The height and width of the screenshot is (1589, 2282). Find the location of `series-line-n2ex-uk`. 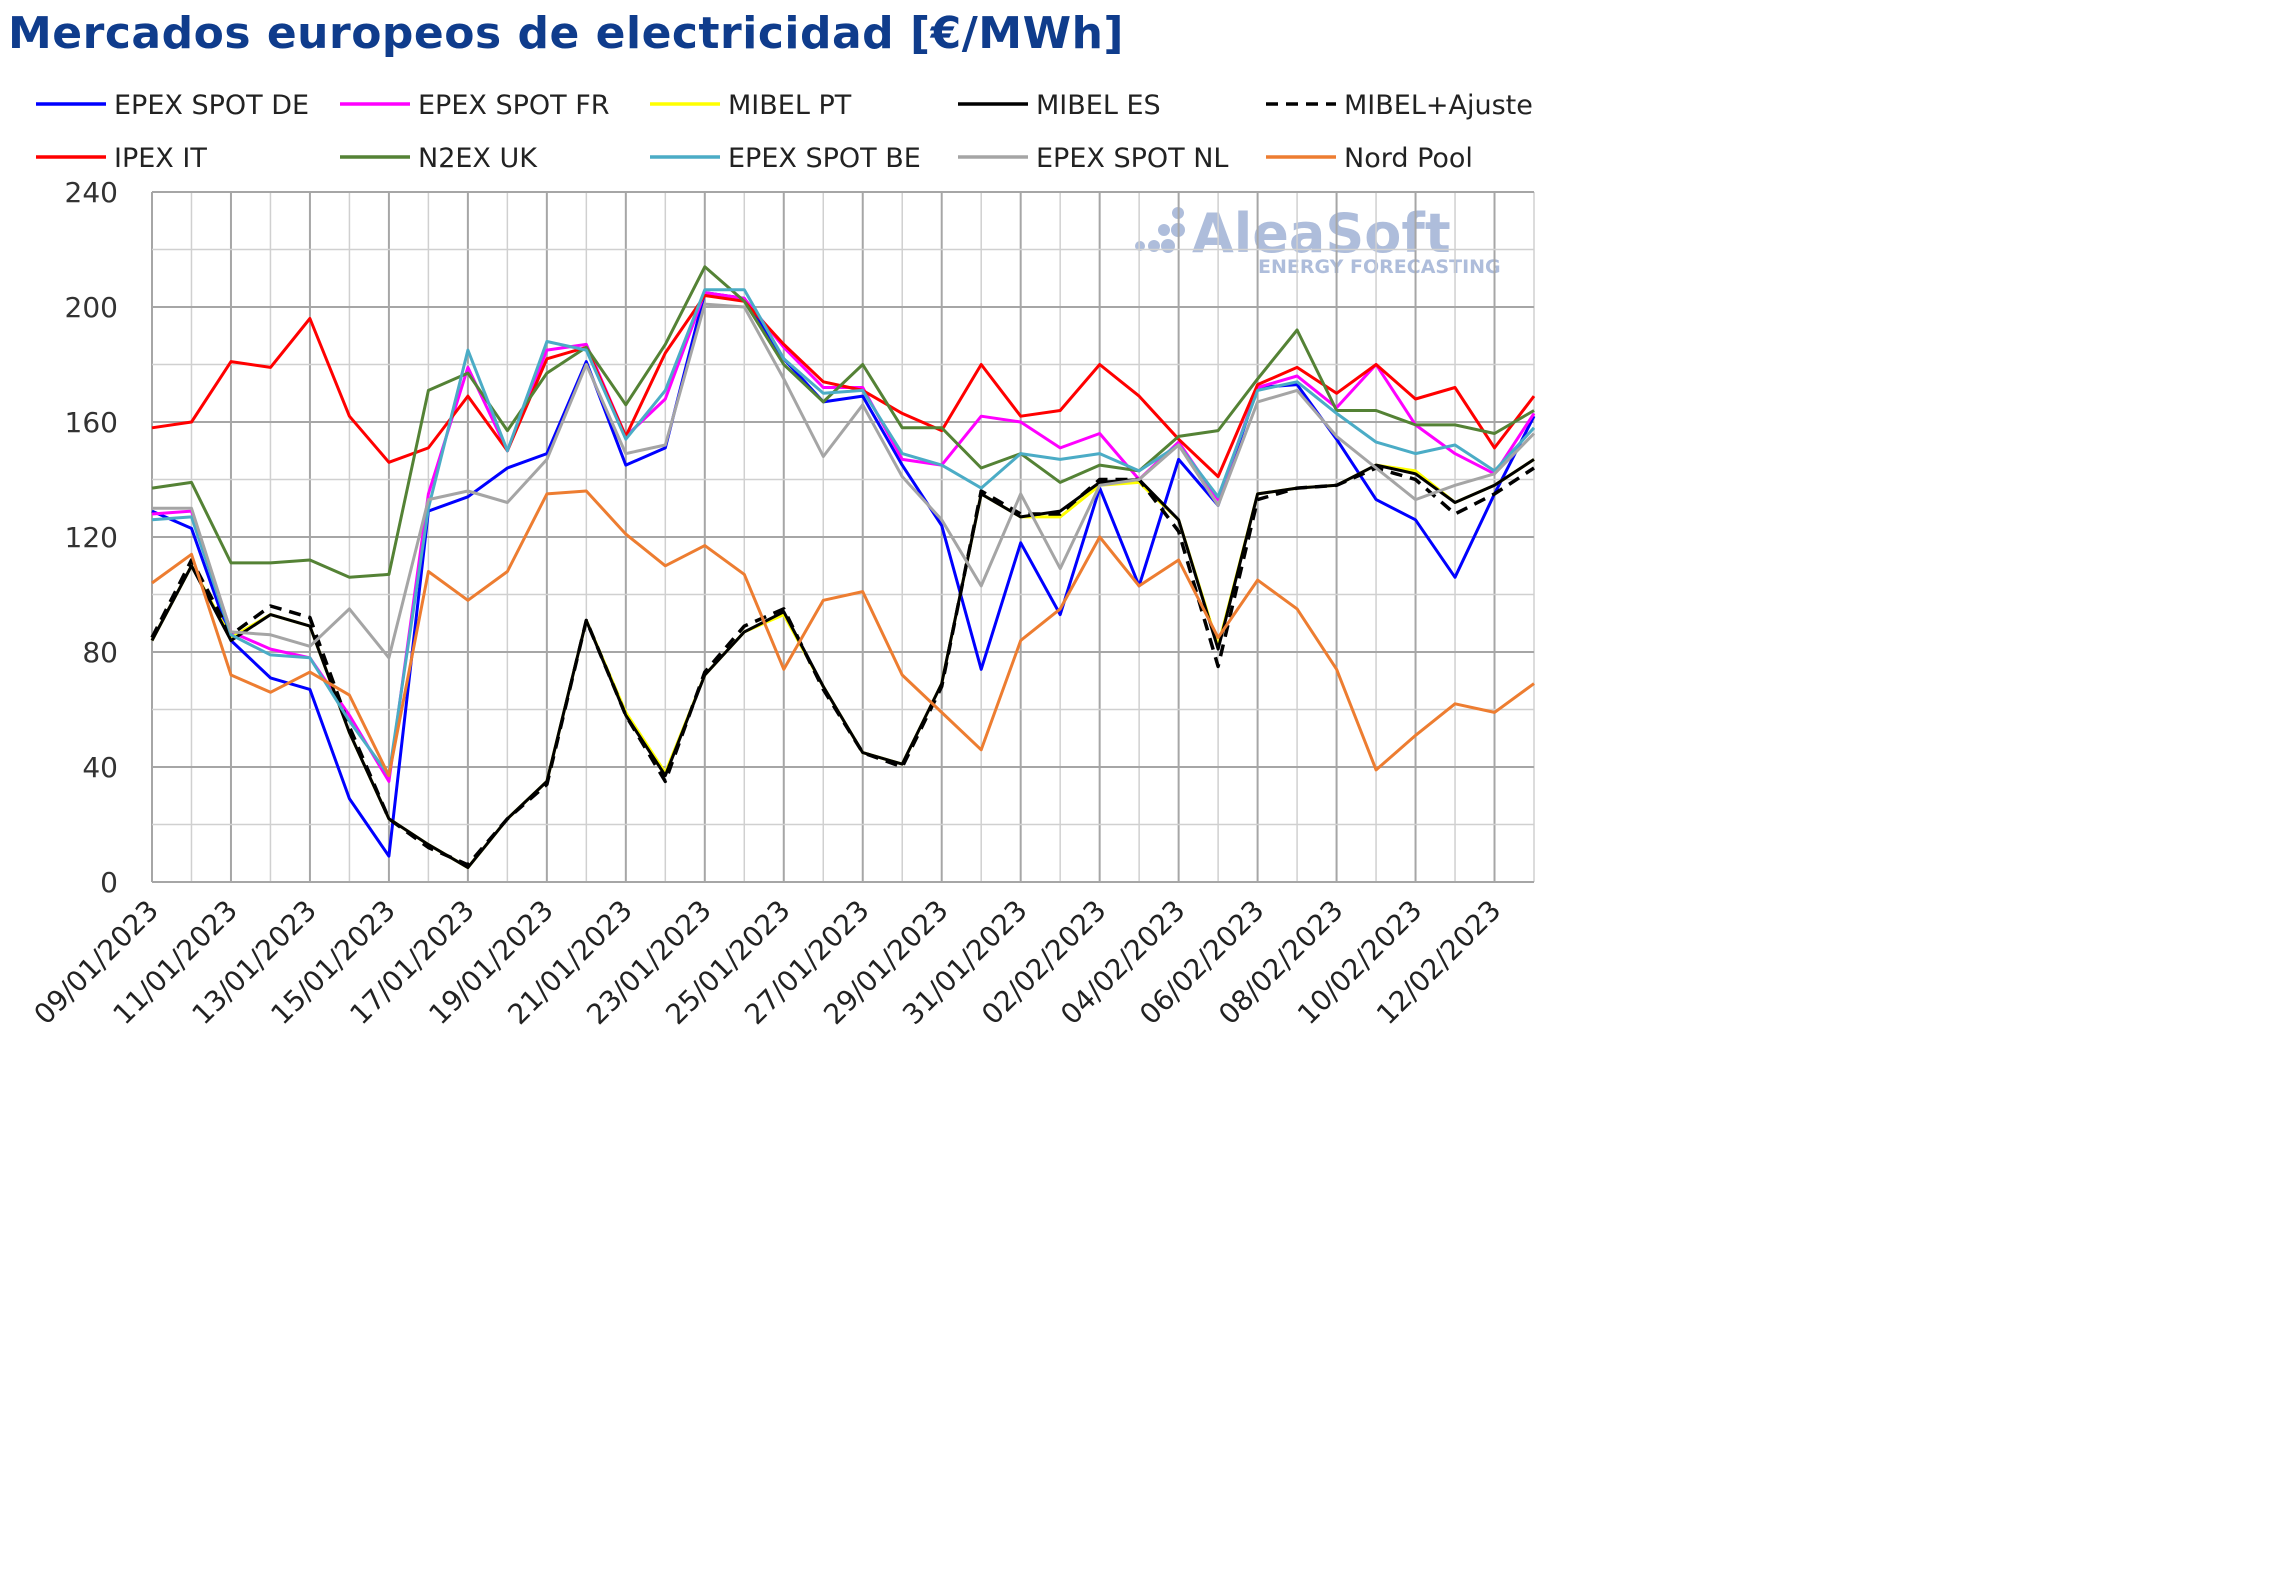

series-line-n2ex-uk is located at coordinates (843, 422).